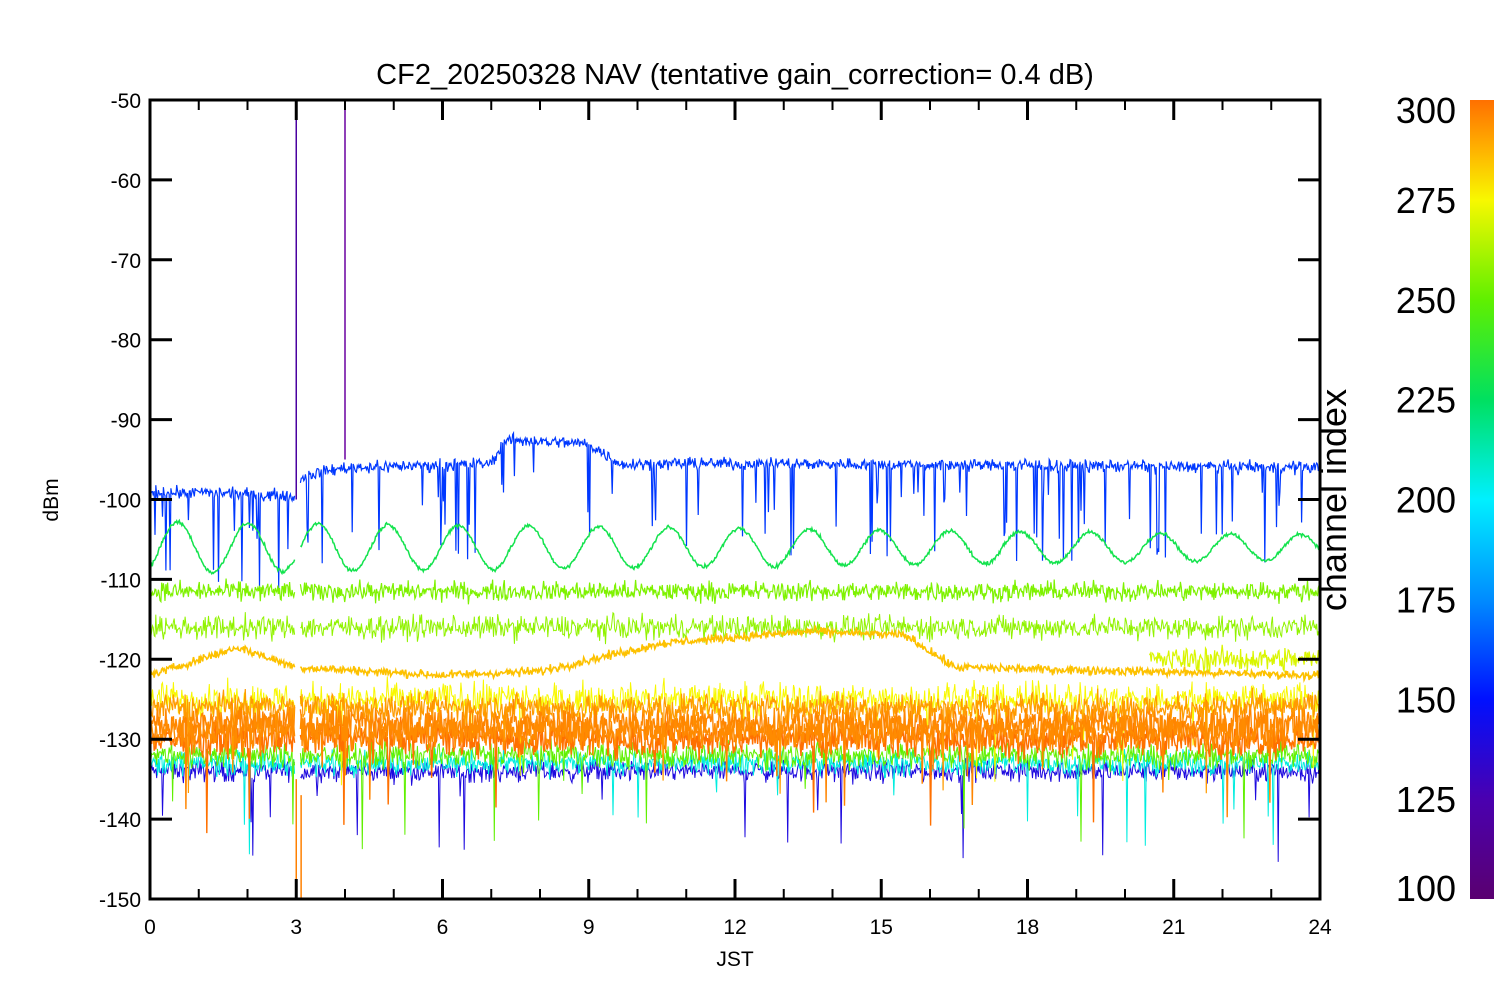  I want to click on x-tick-label: 12, so click(734, 927).